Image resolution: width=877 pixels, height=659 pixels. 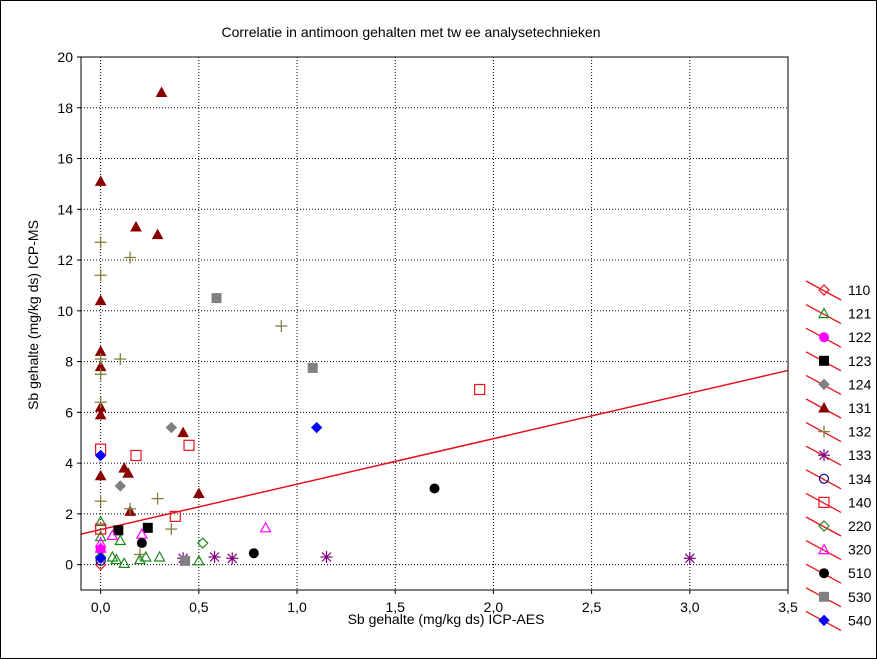 What do you see at coordinates (65, 209) in the screenshot?
I see `y-tick-label: 14` at bounding box center [65, 209].